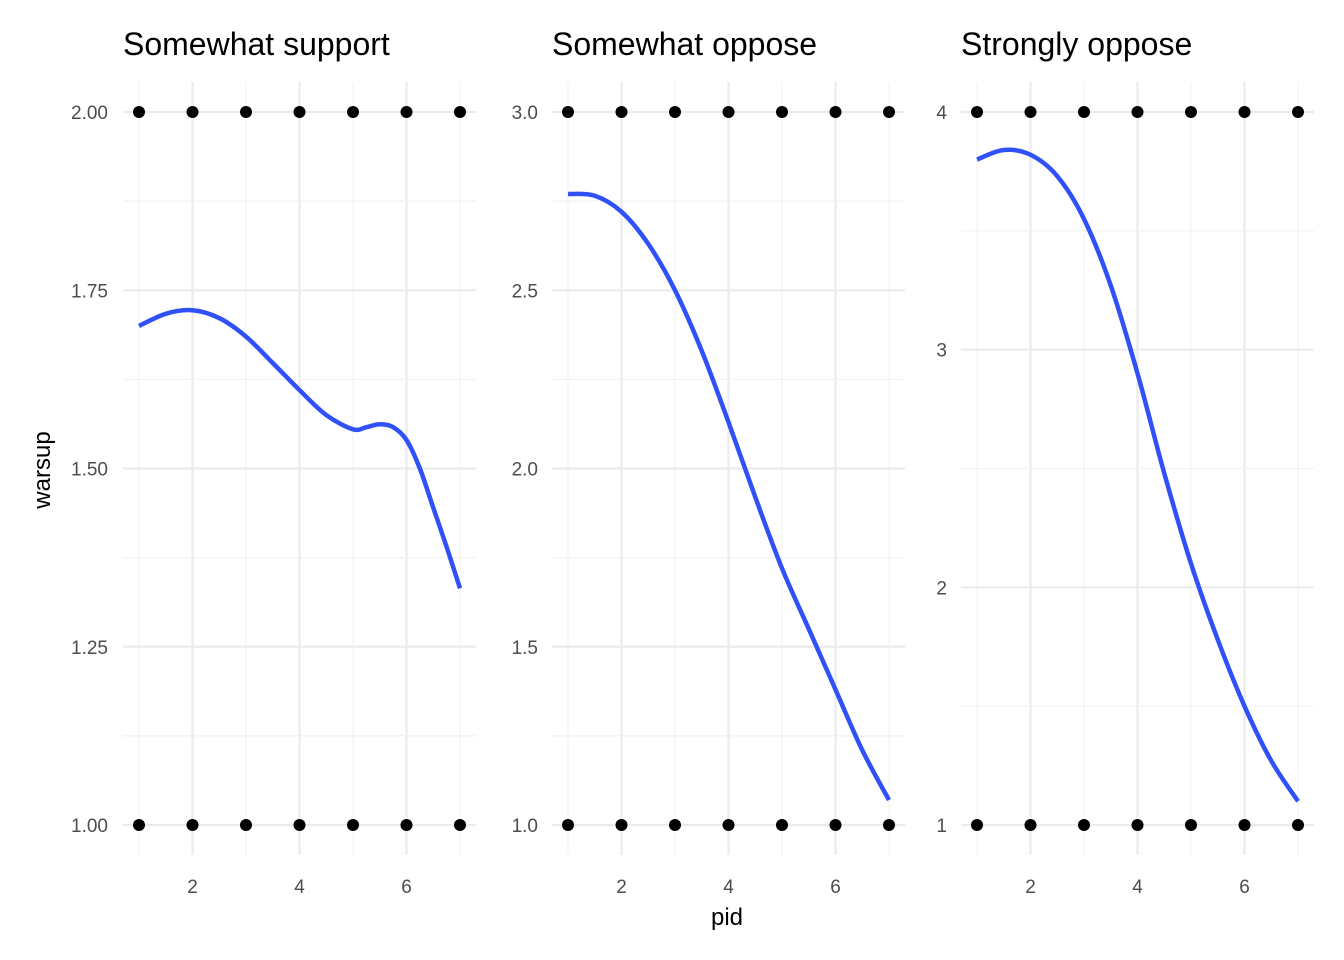 Image resolution: width=1344 pixels, height=960 pixels. What do you see at coordinates (89, 113) in the screenshot?
I see `y-tick-label: 2.00` at bounding box center [89, 113].